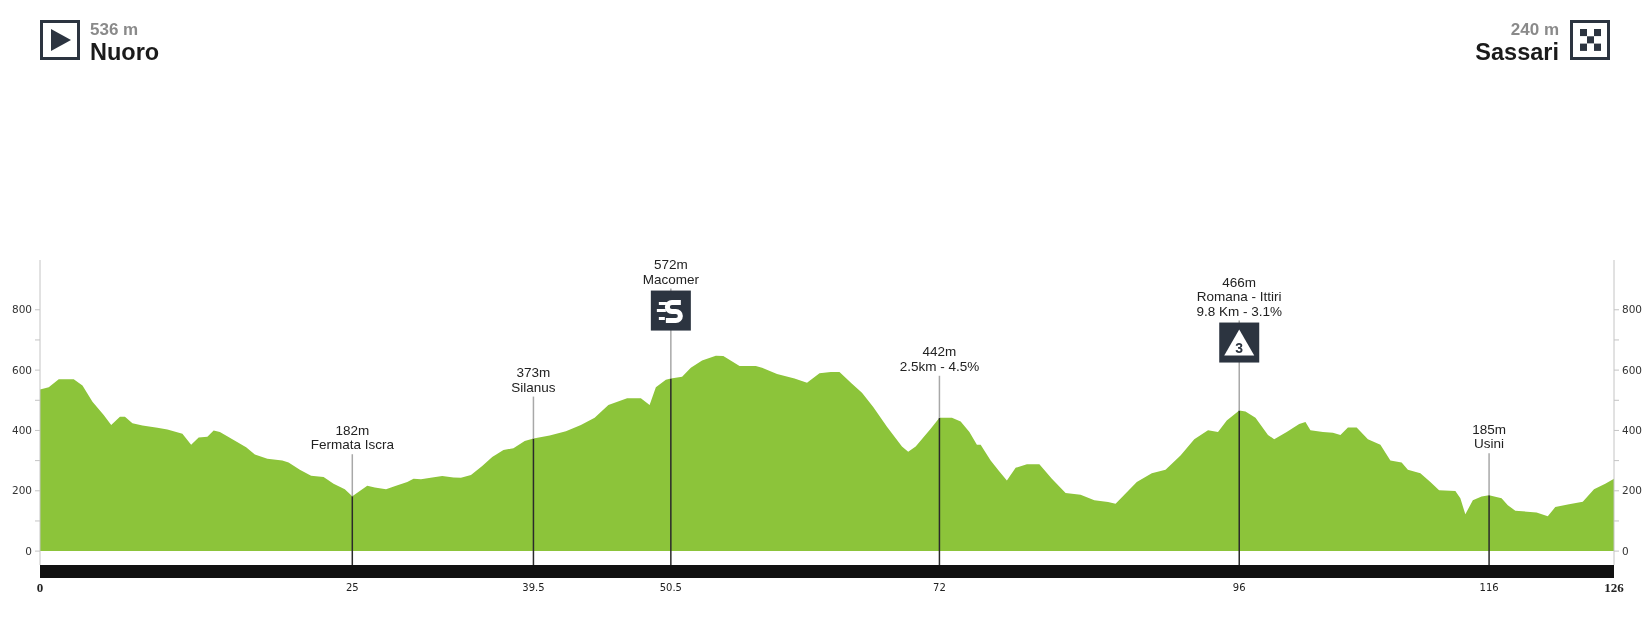 This screenshot has height=625, width=1650. What do you see at coordinates (939, 359) in the screenshot?
I see `annotation: 442m 2.5km - 4.5%` at bounding box center [939, 359].